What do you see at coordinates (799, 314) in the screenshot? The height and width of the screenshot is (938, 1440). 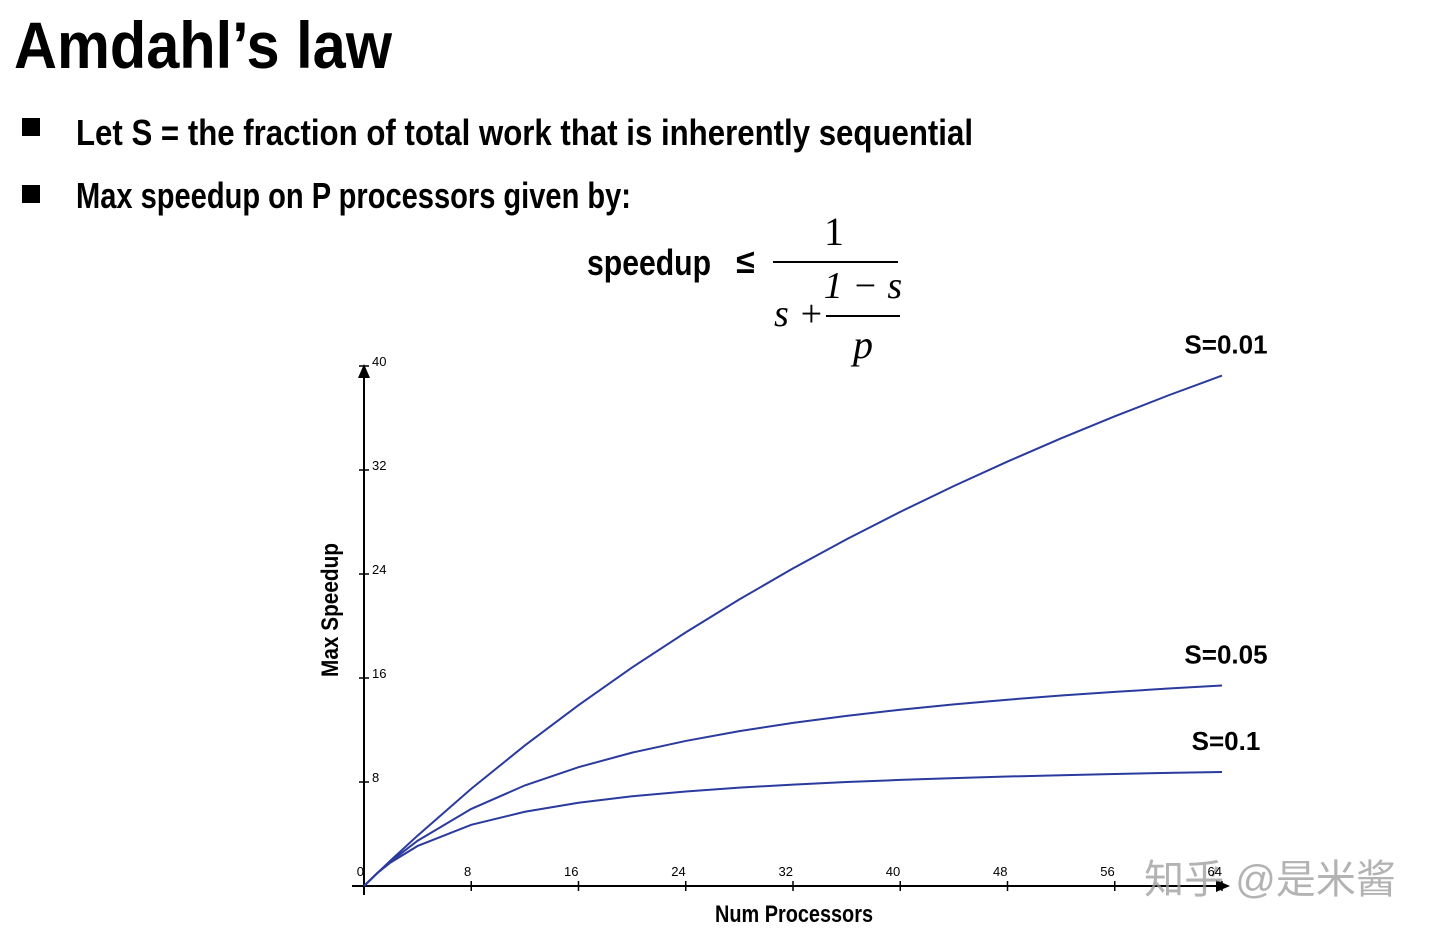 I see `formula-s-plus: s +` at bounding box center [799, 314].